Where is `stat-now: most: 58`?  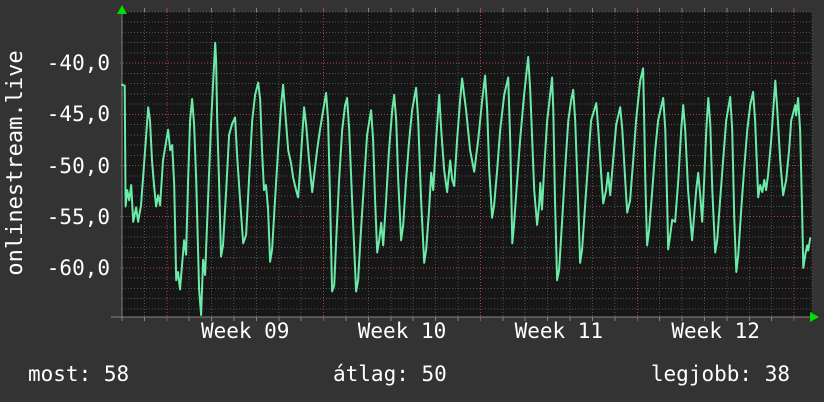
stat-now: most: 58 is located at coordinates (78, 374).